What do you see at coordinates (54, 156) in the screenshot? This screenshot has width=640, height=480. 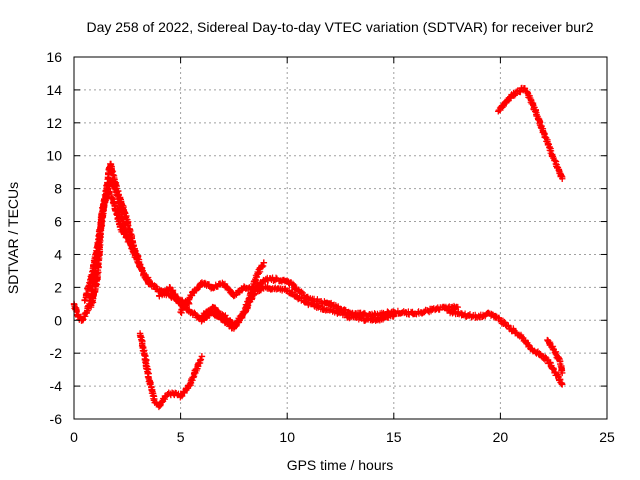 I see `y-tick-label: 10` at bounding box center [54, 156].